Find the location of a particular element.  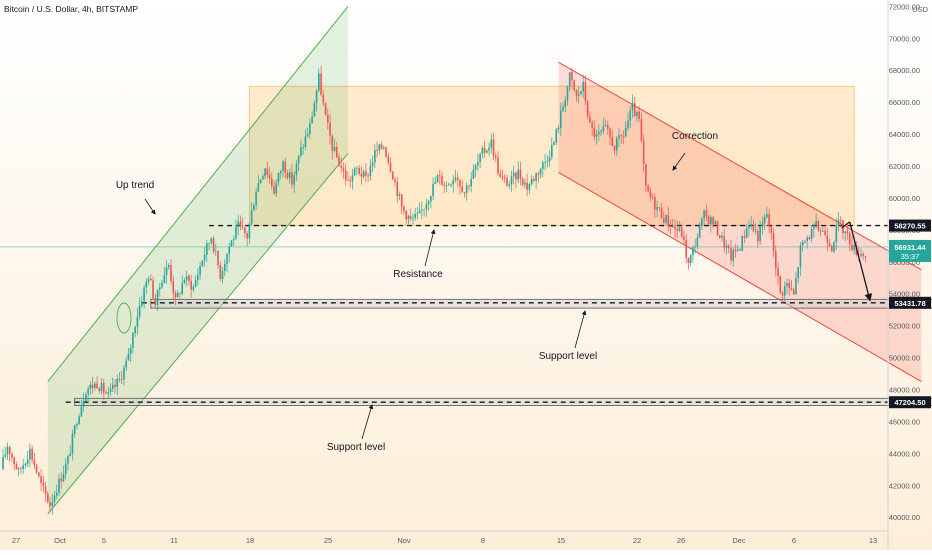

annotation-support-2: Support level is located at coordinates (356, 447).